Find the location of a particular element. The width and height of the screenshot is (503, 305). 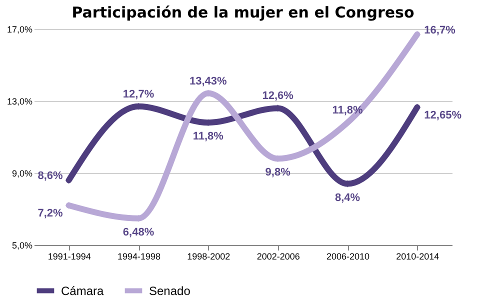

x-tick-label: 2006-2010 is located at coordinates (348, 257).